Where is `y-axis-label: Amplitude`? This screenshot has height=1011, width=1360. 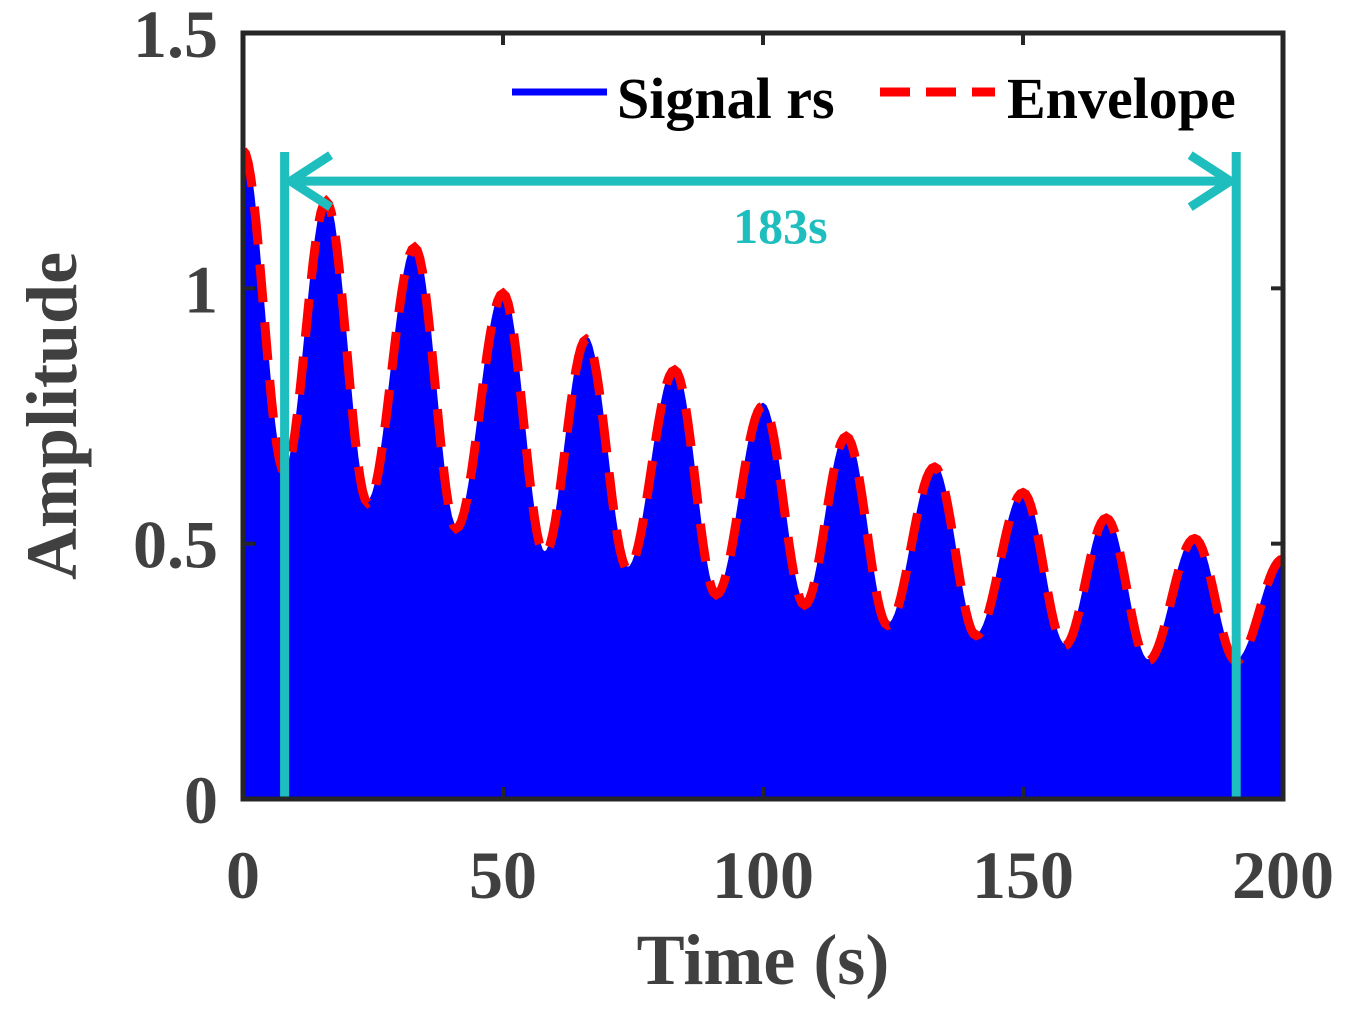
y-axis-label: Amplitude is located at coordinates (52, 416).